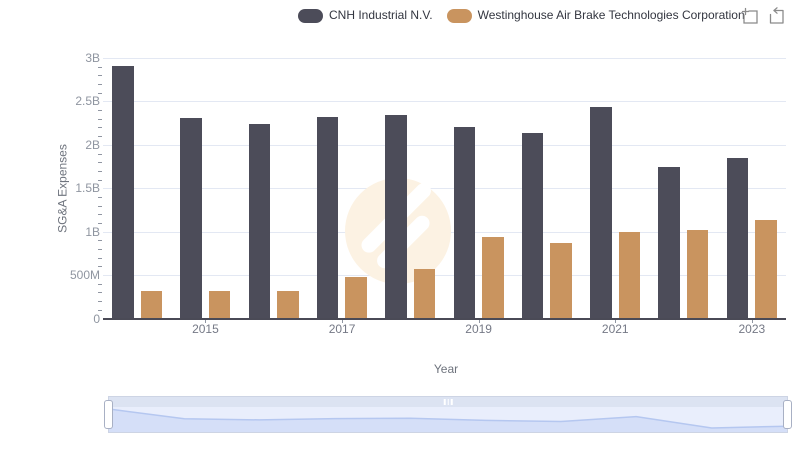  Describe the element at coordinates (737, 238) in the screenshot. I see `bar-cnh-2023` at that location.